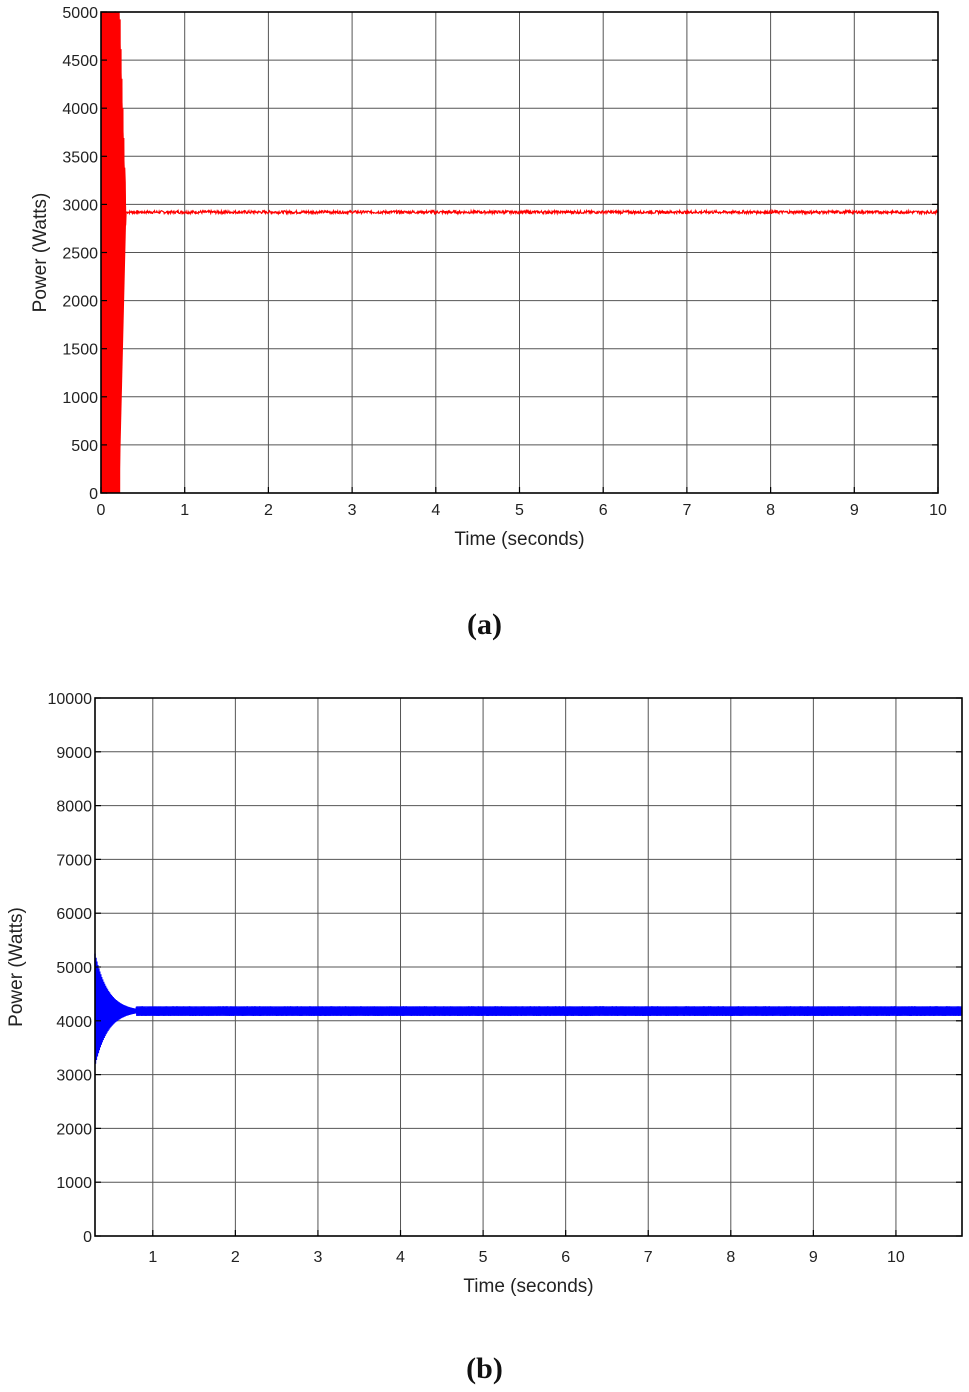 The width and height of the screenshot is (969, 1392). I want to click on svg-text: 2500, so click(80, 254).